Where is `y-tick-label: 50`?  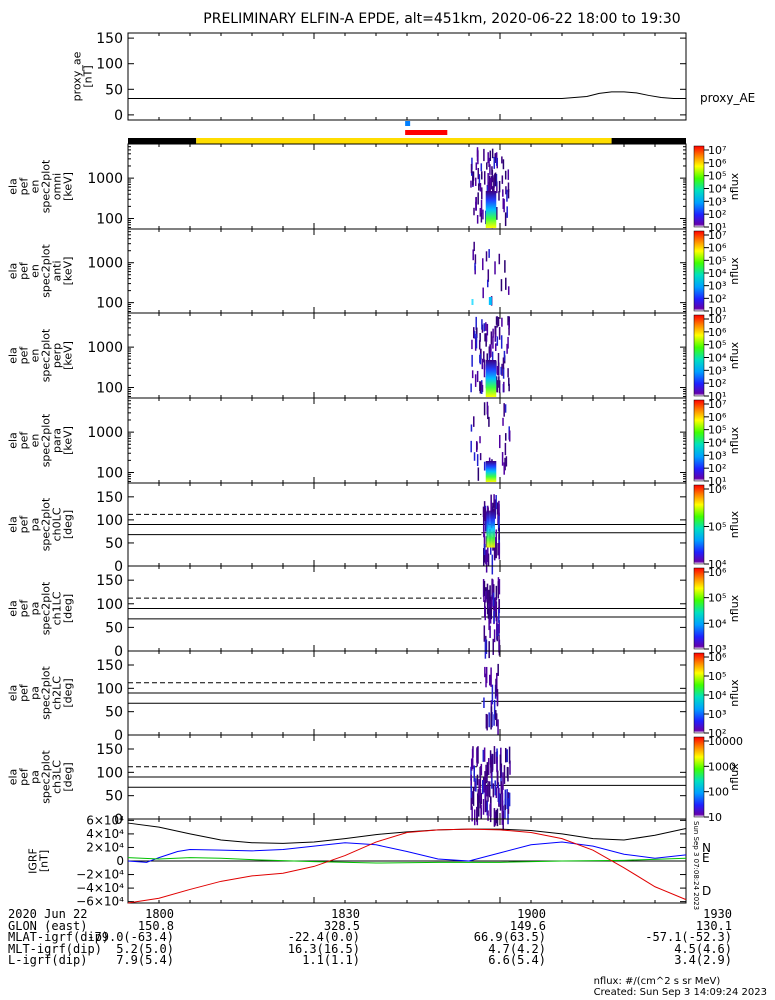
y-tick-label: 50 is located at coordinates (114, 90).